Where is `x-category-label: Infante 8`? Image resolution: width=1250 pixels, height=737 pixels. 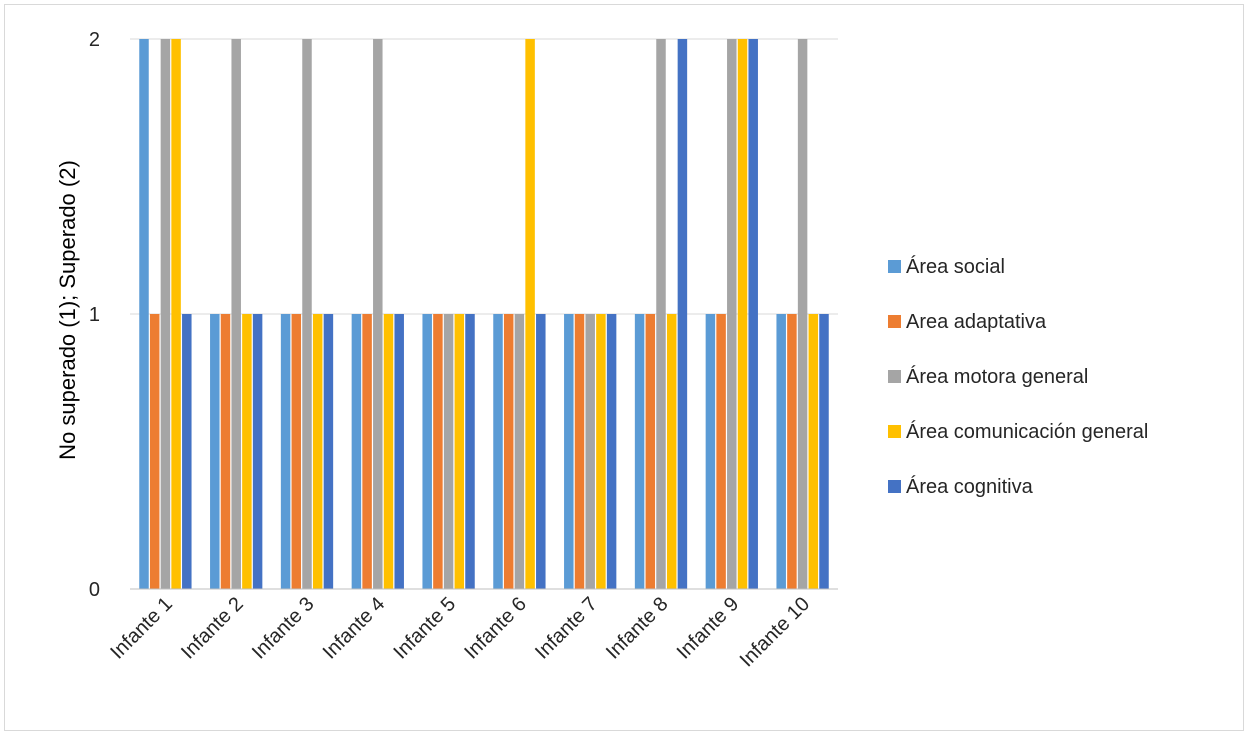 x-category-label: Infante 8 is located at coordinates (637, 628).